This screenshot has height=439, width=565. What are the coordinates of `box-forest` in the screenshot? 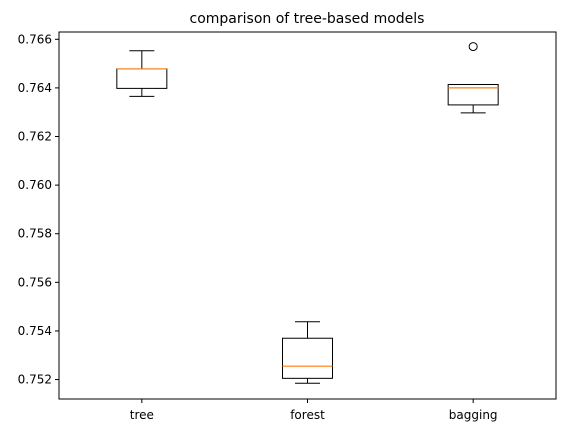 It's located at (307, 358).